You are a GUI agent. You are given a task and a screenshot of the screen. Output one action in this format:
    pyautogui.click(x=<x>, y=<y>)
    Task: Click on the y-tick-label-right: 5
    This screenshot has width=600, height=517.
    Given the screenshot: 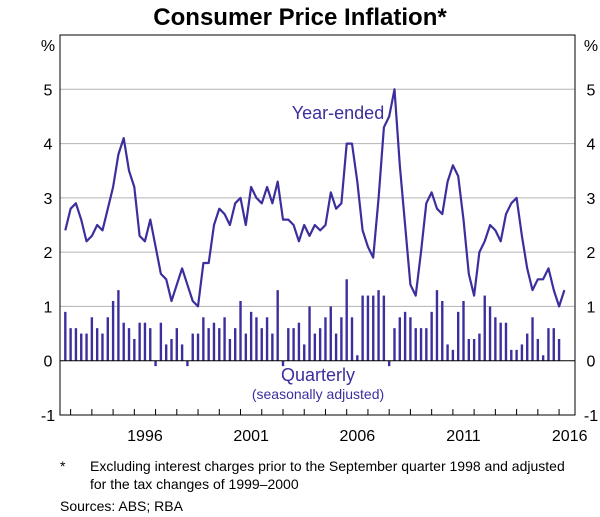 What is the action you would take?
    pyautogui.click(x=591, y=90)
    